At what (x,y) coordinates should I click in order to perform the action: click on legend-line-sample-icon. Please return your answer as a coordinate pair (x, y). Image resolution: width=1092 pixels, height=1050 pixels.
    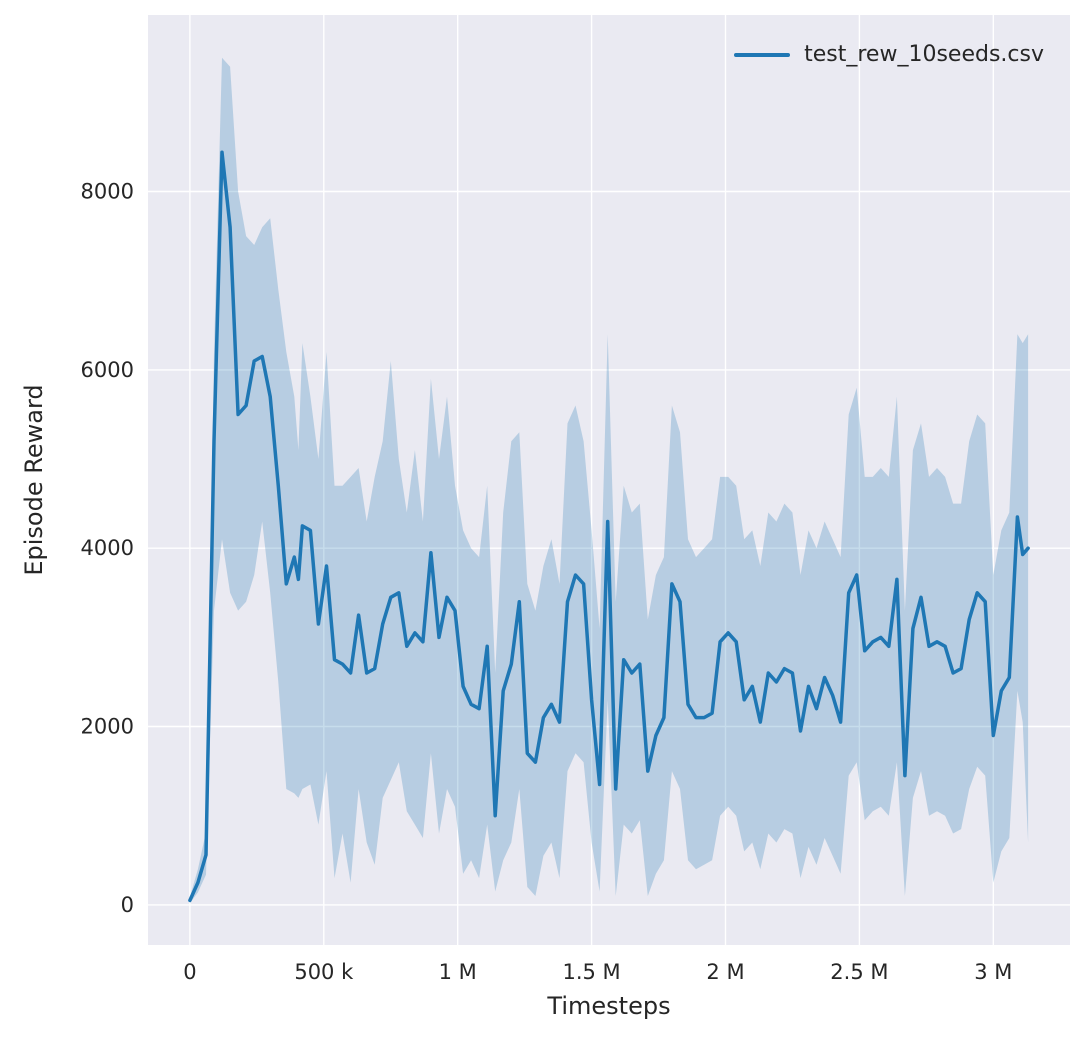
    Looking at the image, I should click on (762, 54).